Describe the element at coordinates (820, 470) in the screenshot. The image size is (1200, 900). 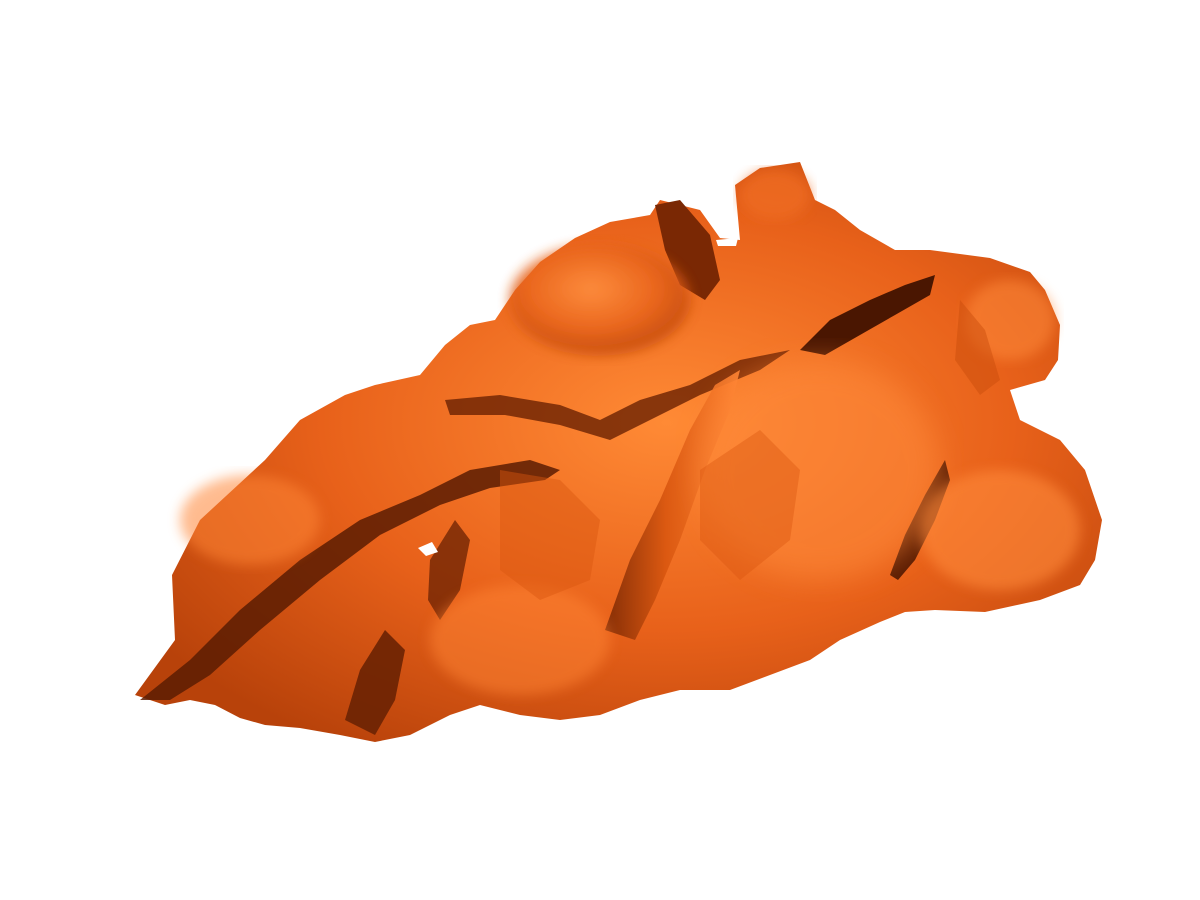
I see `highlight-lobe-center` at that location.